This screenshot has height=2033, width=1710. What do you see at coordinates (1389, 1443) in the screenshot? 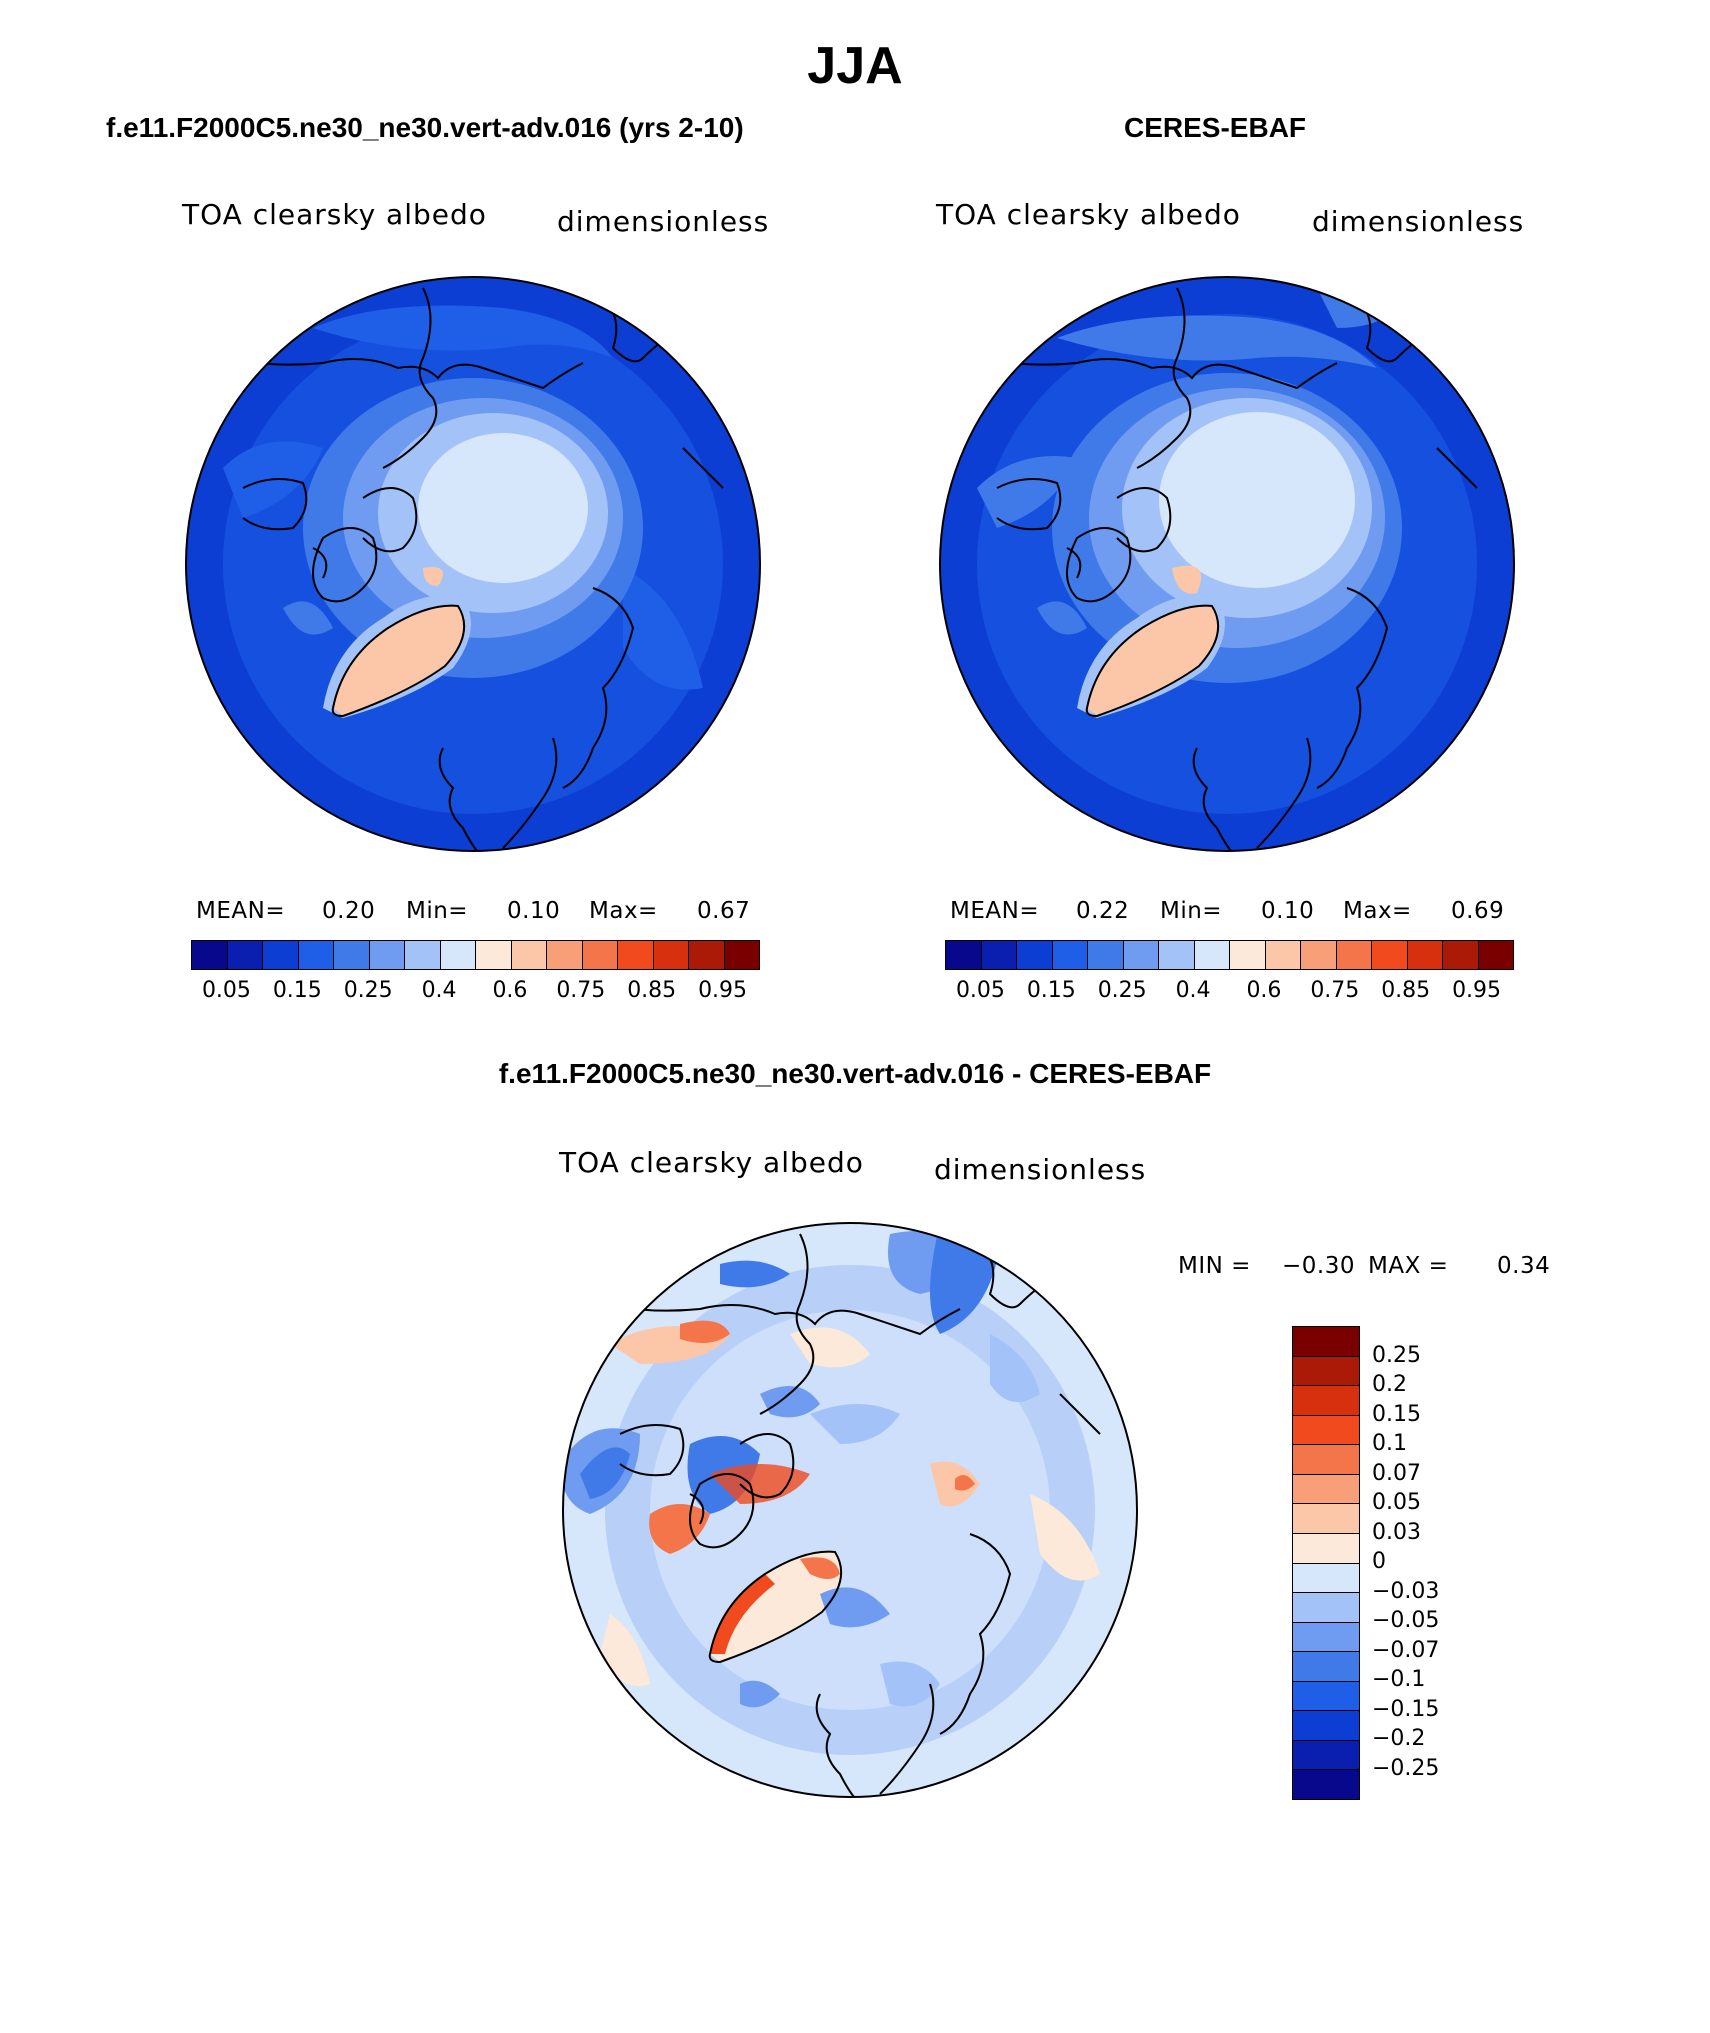
I see `diff-colorbar-tick-label: 0.1` at bounding box center [1389, 1443].